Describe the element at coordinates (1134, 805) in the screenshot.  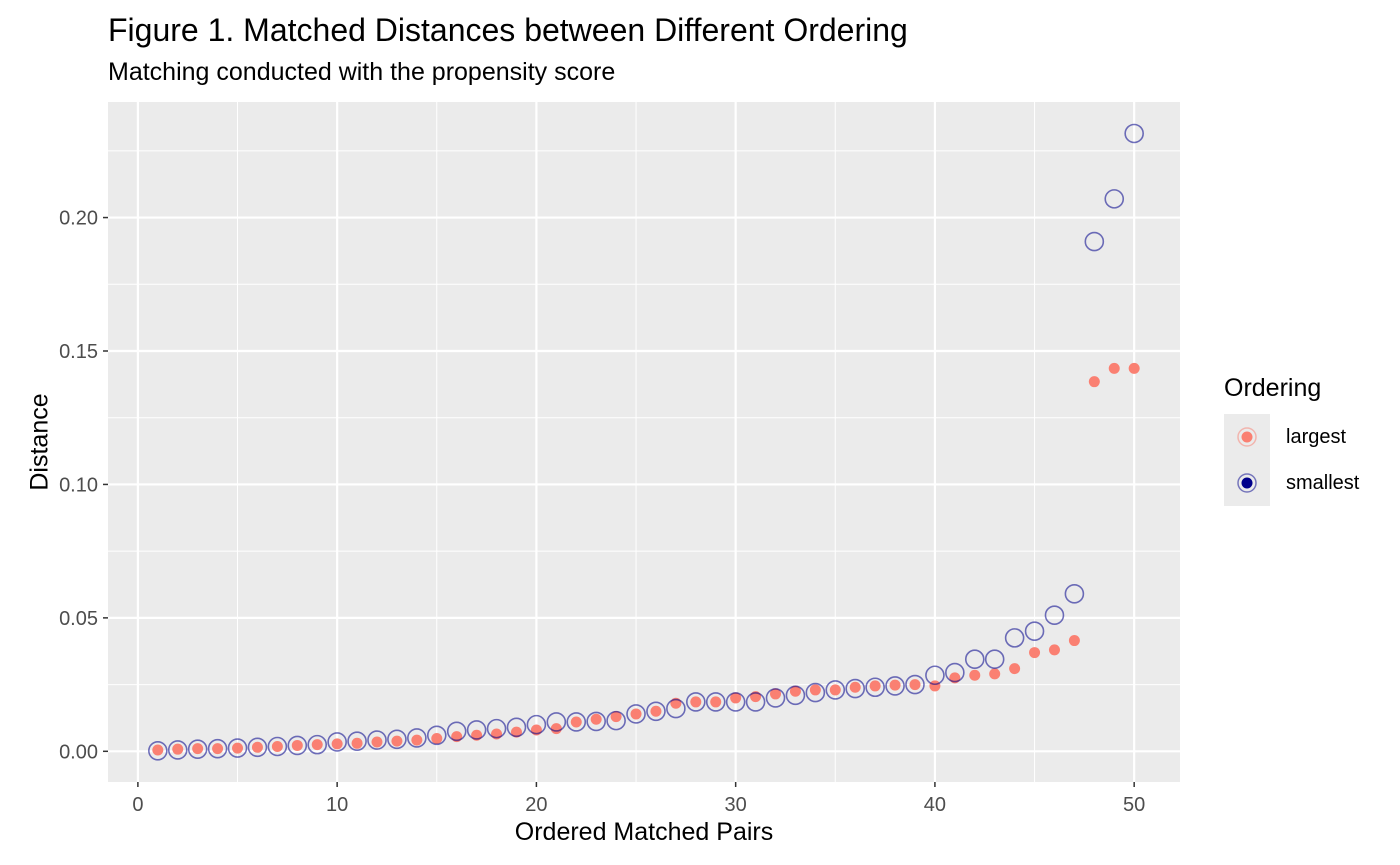
I see `x-tick-label: 50` at that location.